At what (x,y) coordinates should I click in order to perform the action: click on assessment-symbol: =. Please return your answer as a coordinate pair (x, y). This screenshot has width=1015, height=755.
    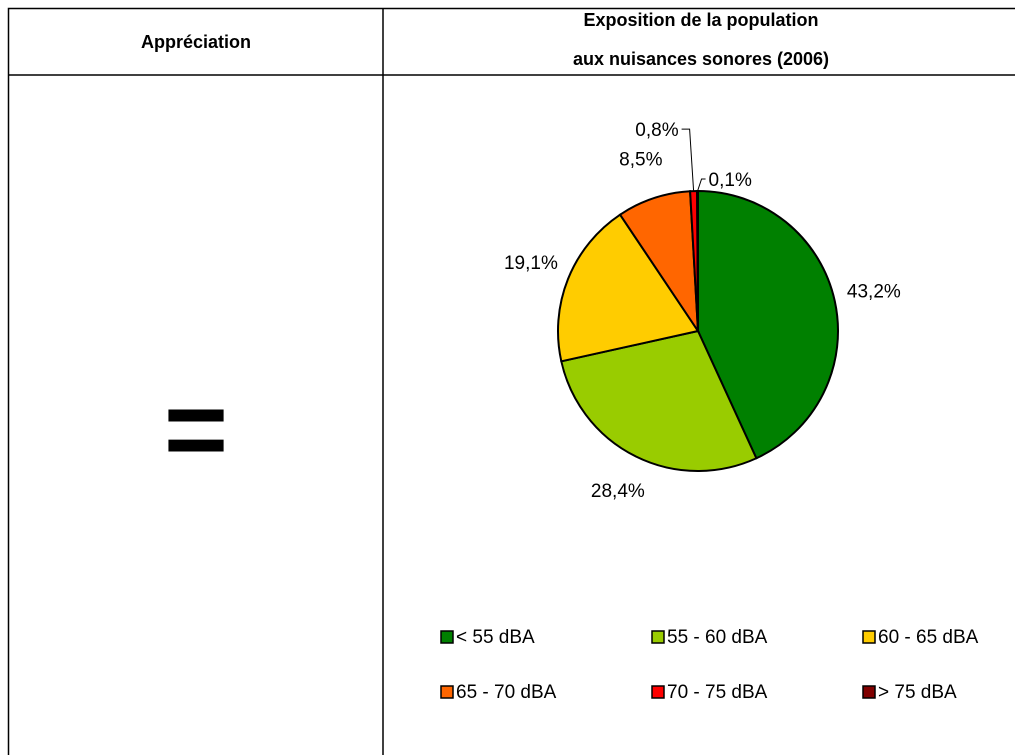
    Looking at the image, I should click on (196, 429).